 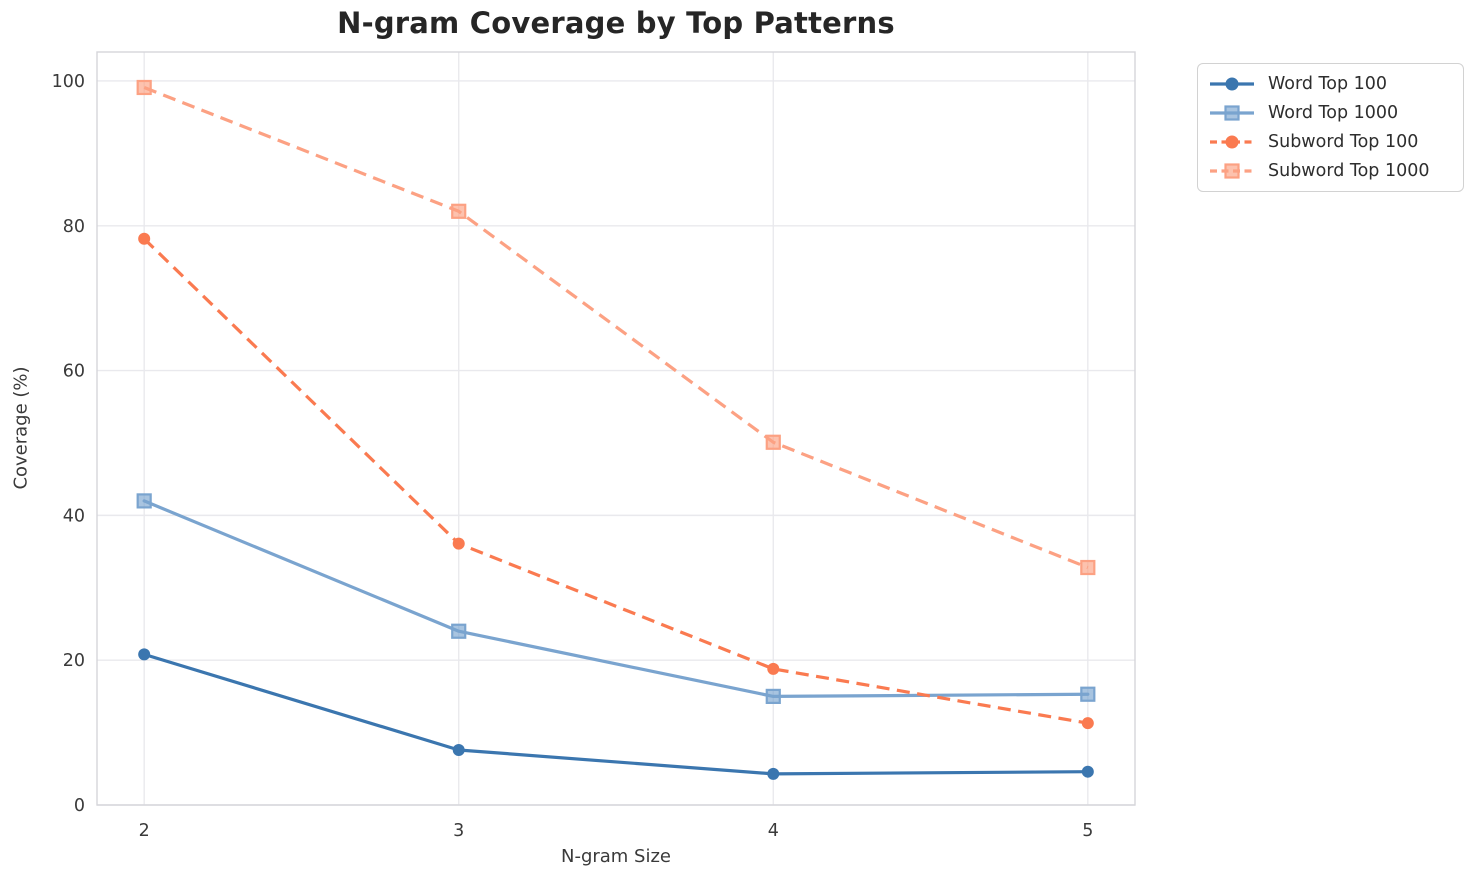 I want to click on x-tick-label: 4, so click(x=773, y=831).